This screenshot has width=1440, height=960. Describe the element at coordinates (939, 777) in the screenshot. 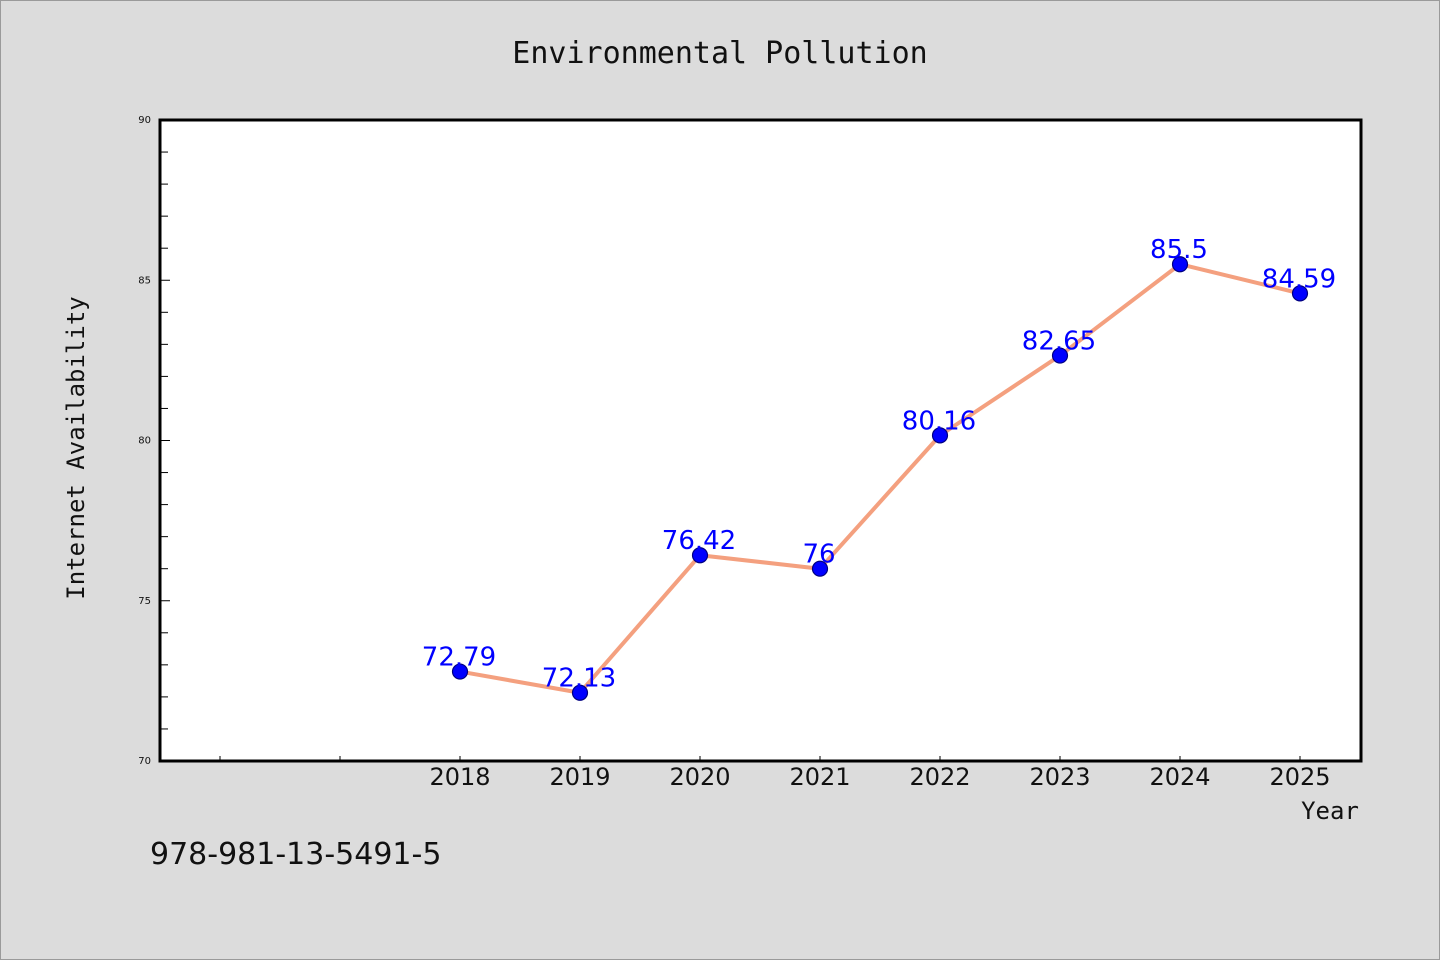

I see `x-tick-label: 2022` at that location.